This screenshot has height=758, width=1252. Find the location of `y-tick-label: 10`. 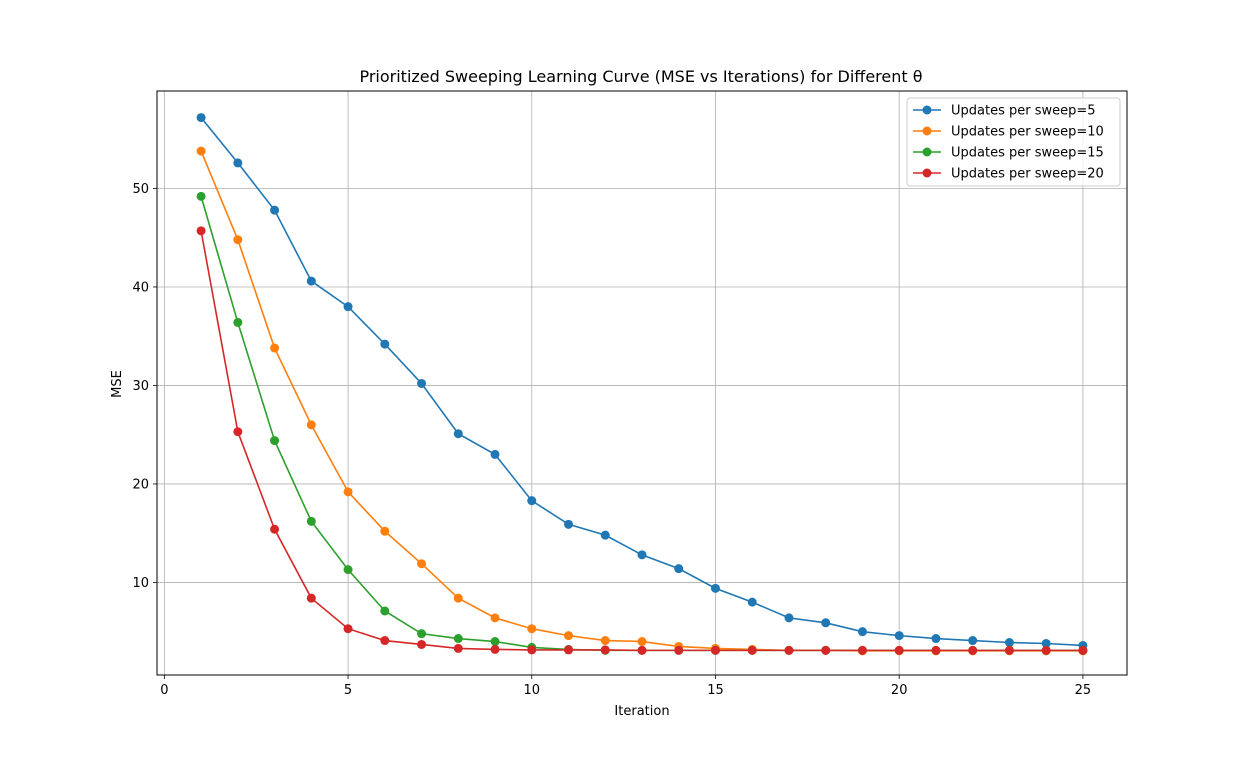

y-tick-label: 10 is located at coordinates (140, 583).